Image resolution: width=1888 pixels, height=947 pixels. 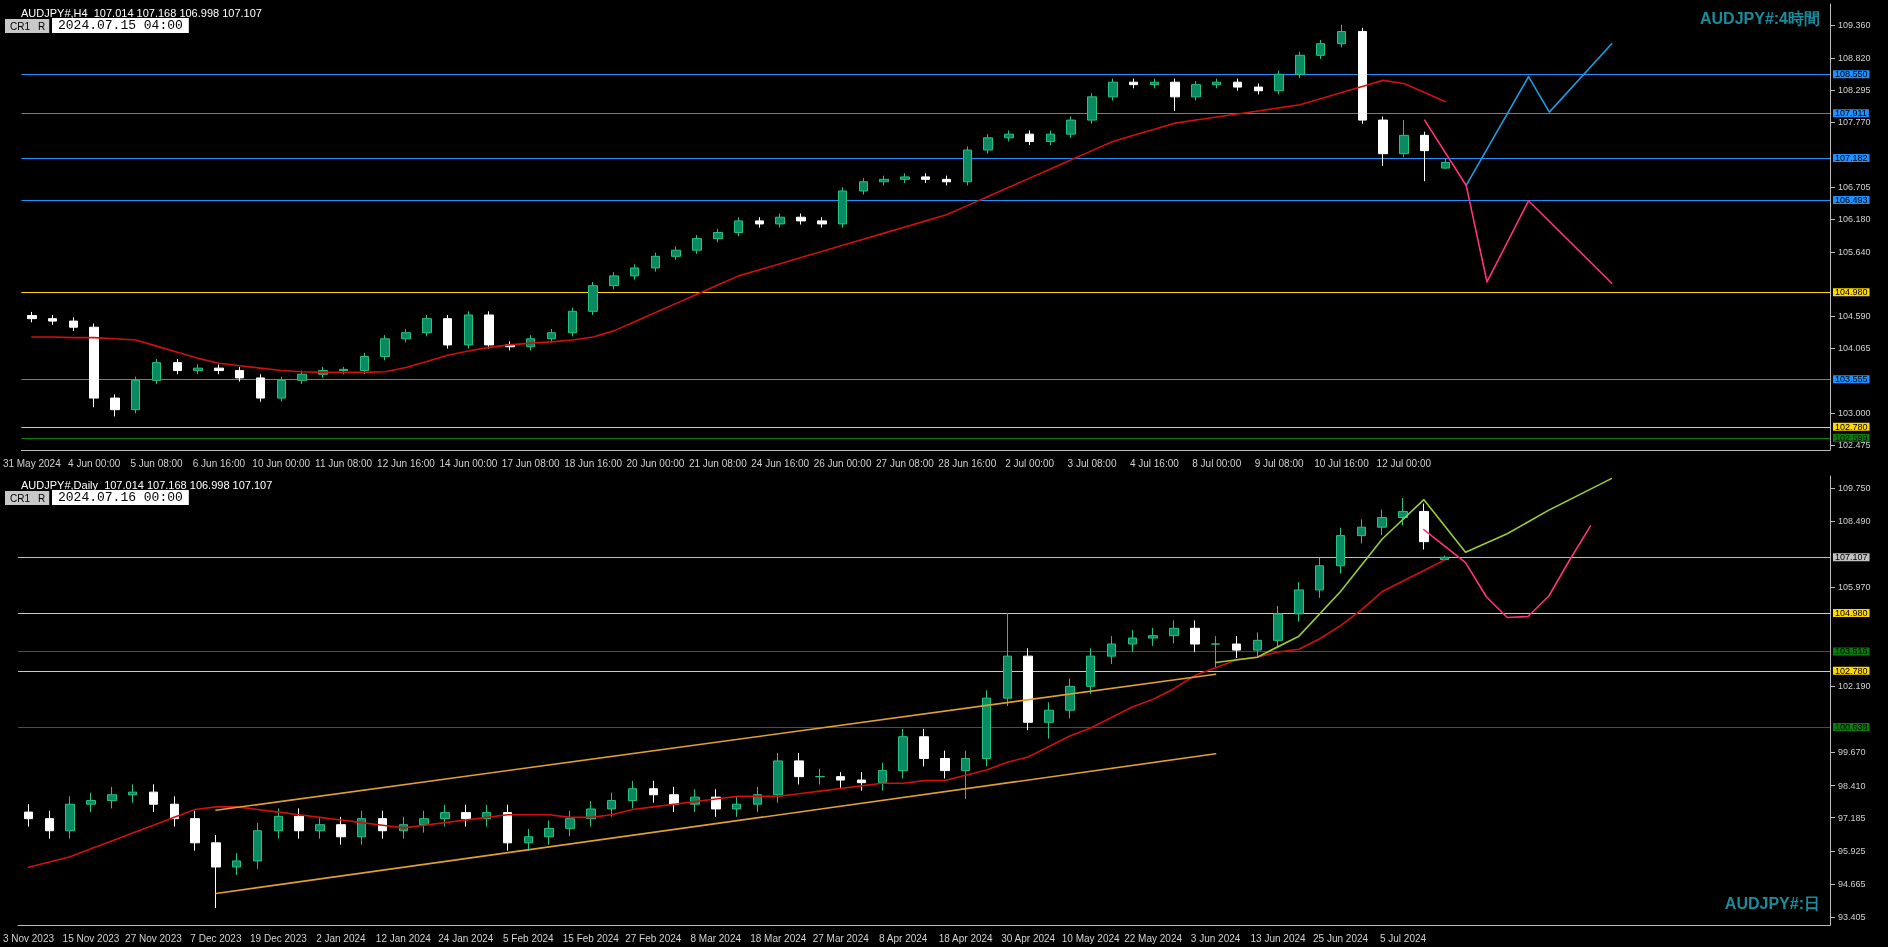 What do you see at coordinates (341, 938) in the screenshot?
I see `x-tick-label: 2 Jan 2024` at bounding box center [341, 938].